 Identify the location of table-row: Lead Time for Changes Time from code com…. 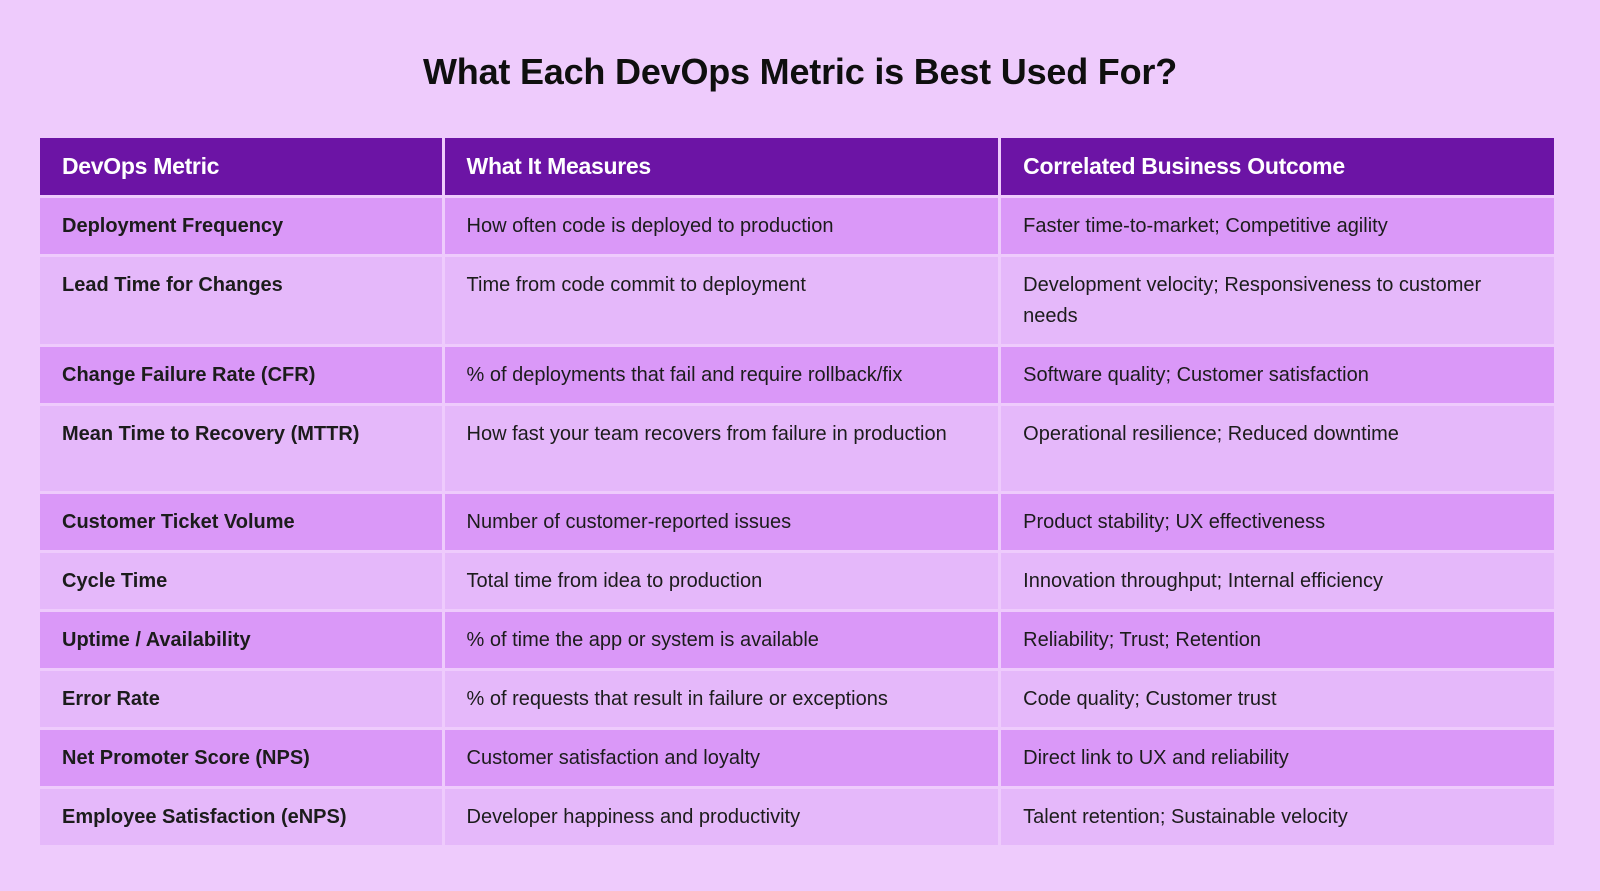
(797, 300).